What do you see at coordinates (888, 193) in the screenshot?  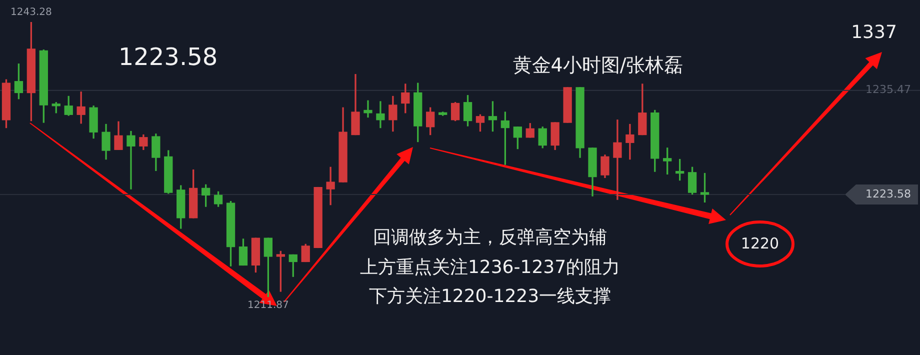 I see `ref-line-label: 1223.58` at bounding box center [888, 193].